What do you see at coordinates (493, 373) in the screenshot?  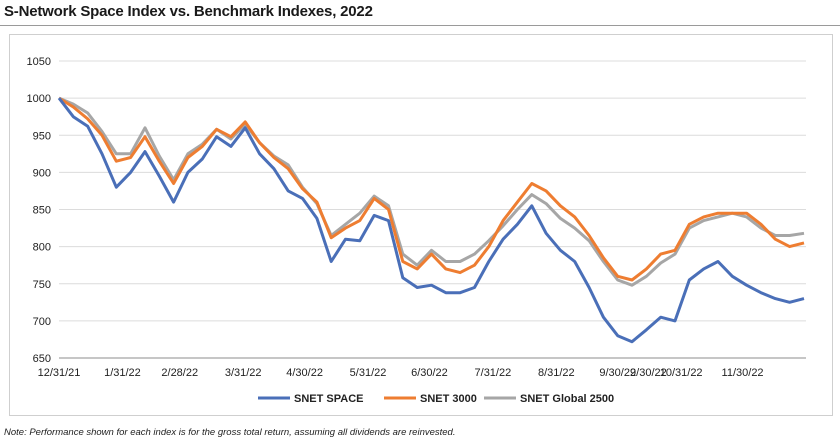 I see `x-tick-label: 7/31/22` at bounding box center [493, 373].